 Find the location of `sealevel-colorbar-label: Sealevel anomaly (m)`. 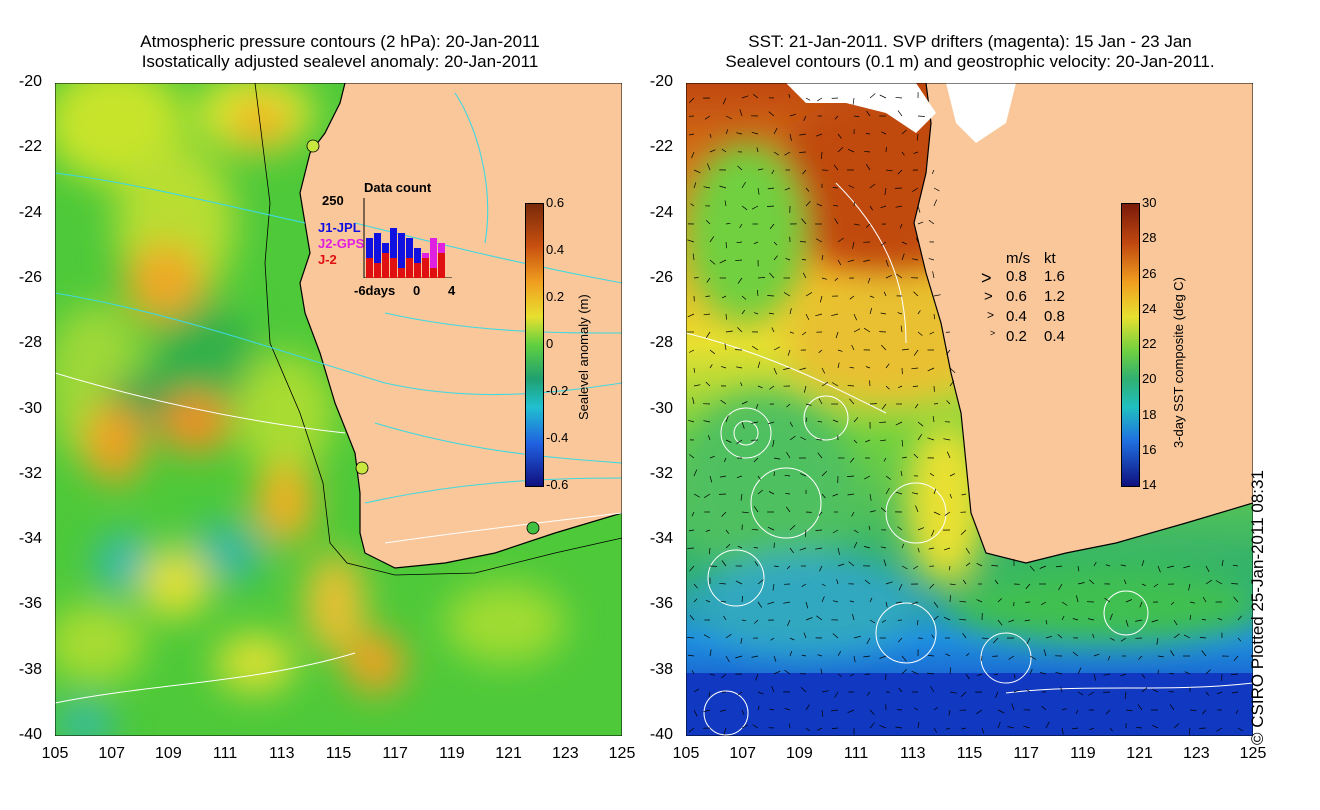

sealevel-colorbar-label: Sealevel anomaly (m) is located at coordinates (583, 357).